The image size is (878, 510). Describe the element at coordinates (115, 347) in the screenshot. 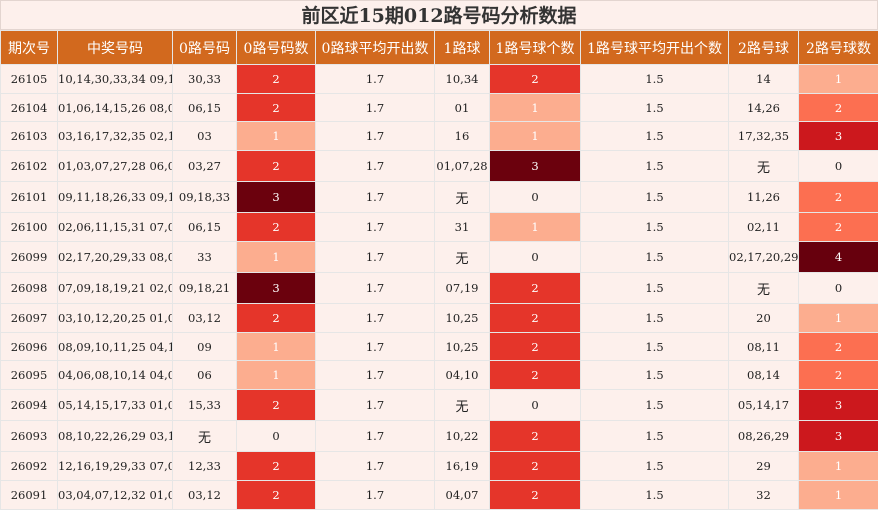

I see `numbers-cell: 08,09,10,11,25 04,12` at that location.